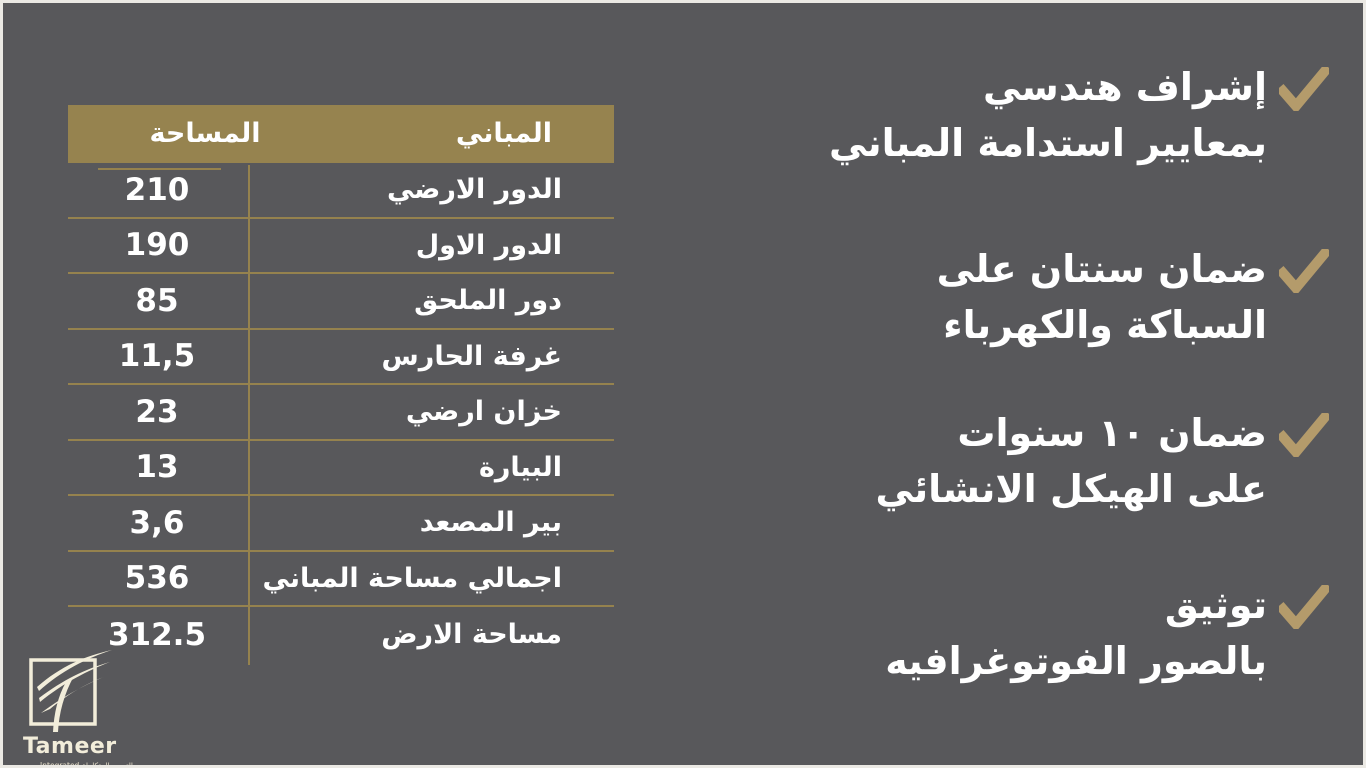  Describe the element at coordinates (157, 634) in the screenshot. I see `cell-area: 312.5` at that location.